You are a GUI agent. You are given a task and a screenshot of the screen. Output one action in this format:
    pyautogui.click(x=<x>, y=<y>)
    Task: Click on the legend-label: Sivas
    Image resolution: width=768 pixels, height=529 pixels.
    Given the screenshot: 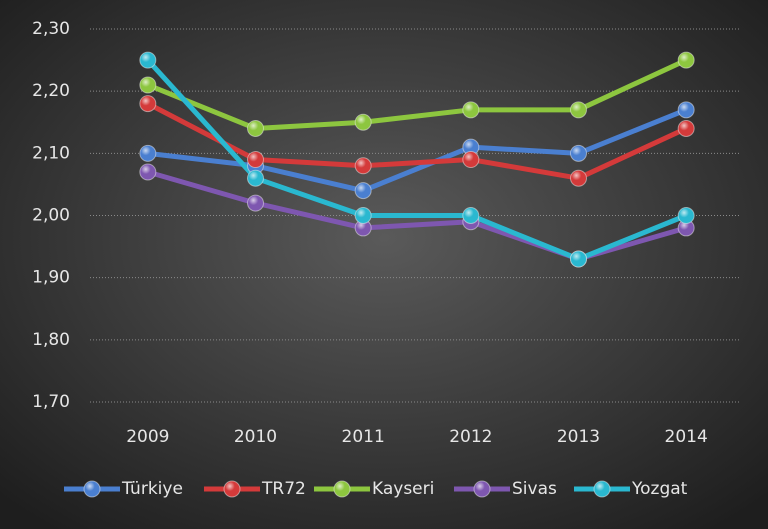 What is the action you would take?
    pyautogui.click(x=534, y=489)
    